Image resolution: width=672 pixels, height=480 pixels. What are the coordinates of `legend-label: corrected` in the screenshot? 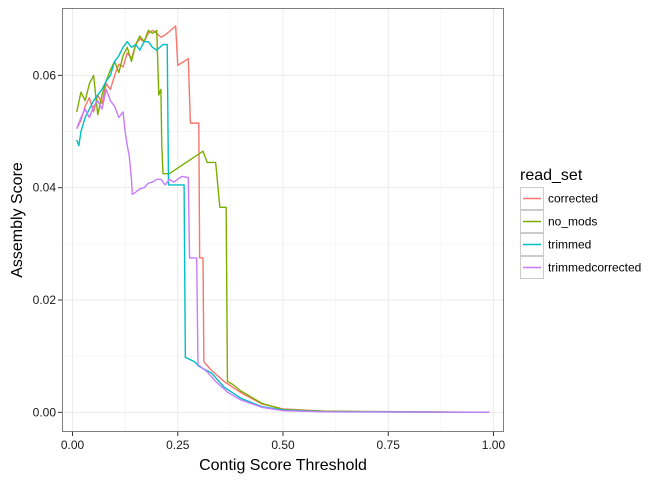 It's located at (573, 199).